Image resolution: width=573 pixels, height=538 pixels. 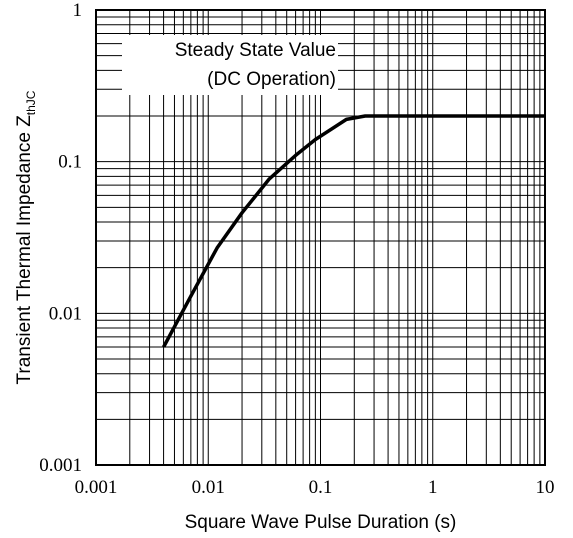 What do you see at coordinates (31, 102) in the screenshot?
I see `y-axis-title-subscript: thJC` at bounding box center [31, 102].